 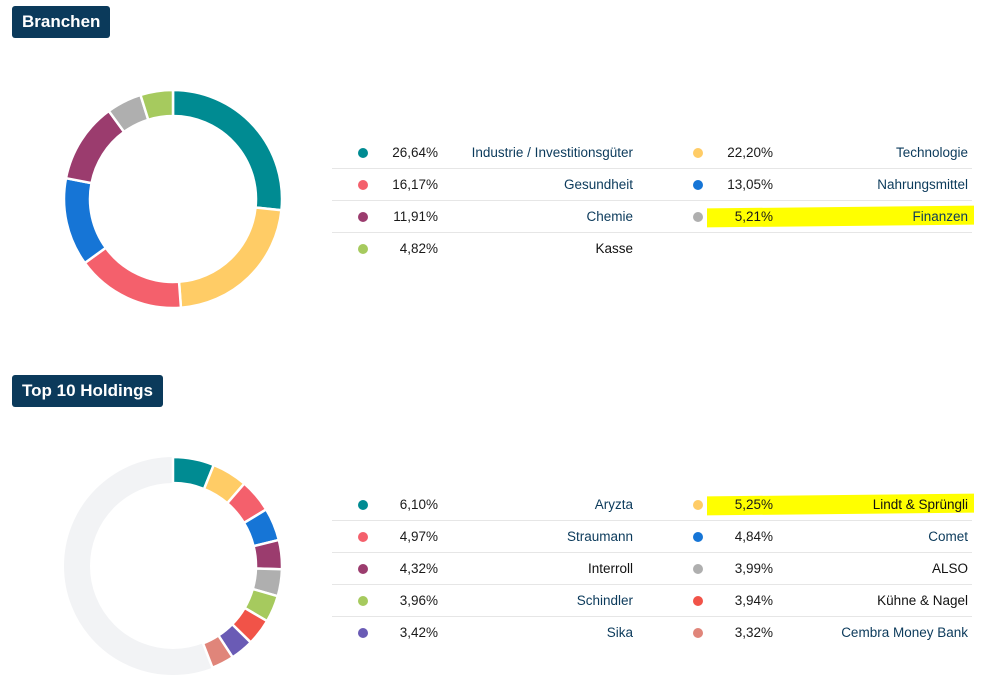 I want to click on legend-label: Interroll, so click(x=610, y=568).